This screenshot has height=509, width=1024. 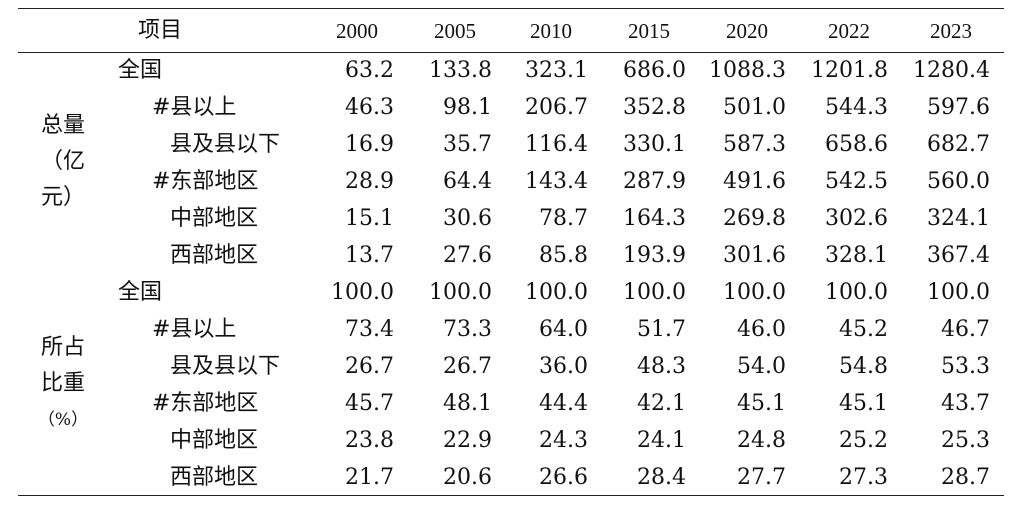 I want to click on table-cell: 1280.4, so click(x=951, y=70).